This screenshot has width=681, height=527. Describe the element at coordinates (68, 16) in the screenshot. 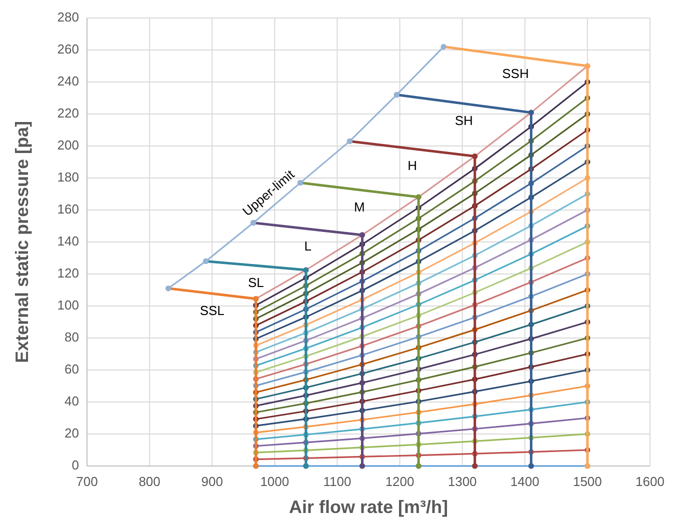

I see `y-tick-label: 280` at that location.